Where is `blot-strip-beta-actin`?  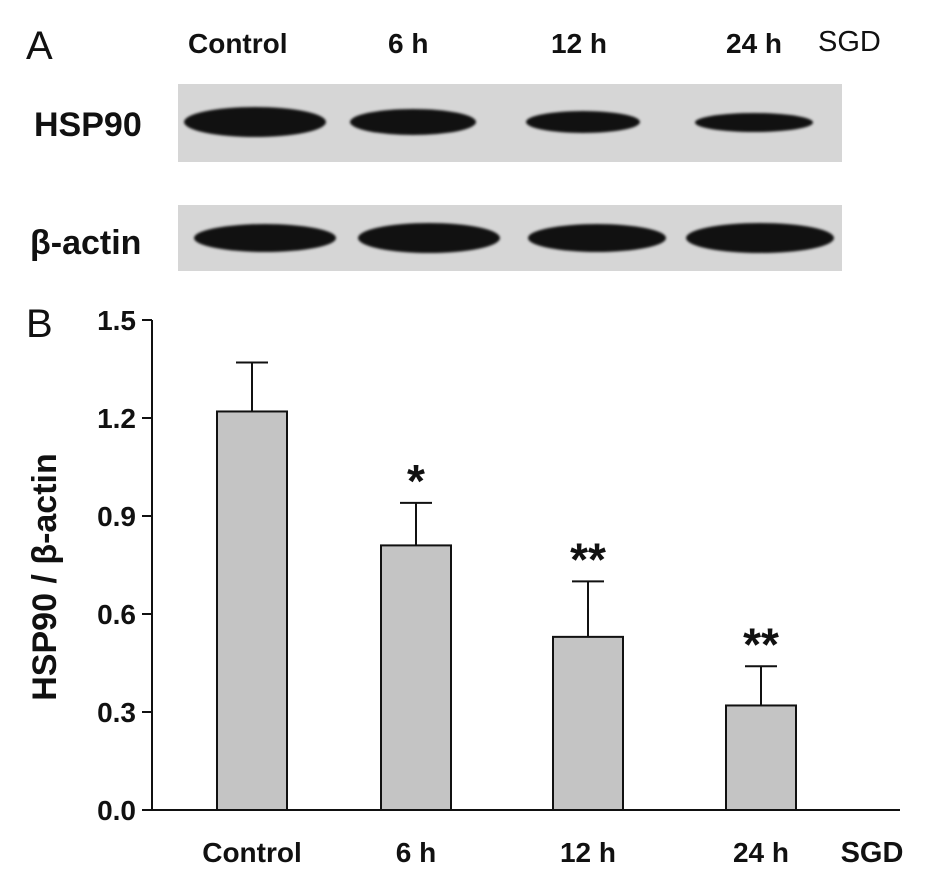 blot-strip-beta-actin is located at coordinates (510, 238).